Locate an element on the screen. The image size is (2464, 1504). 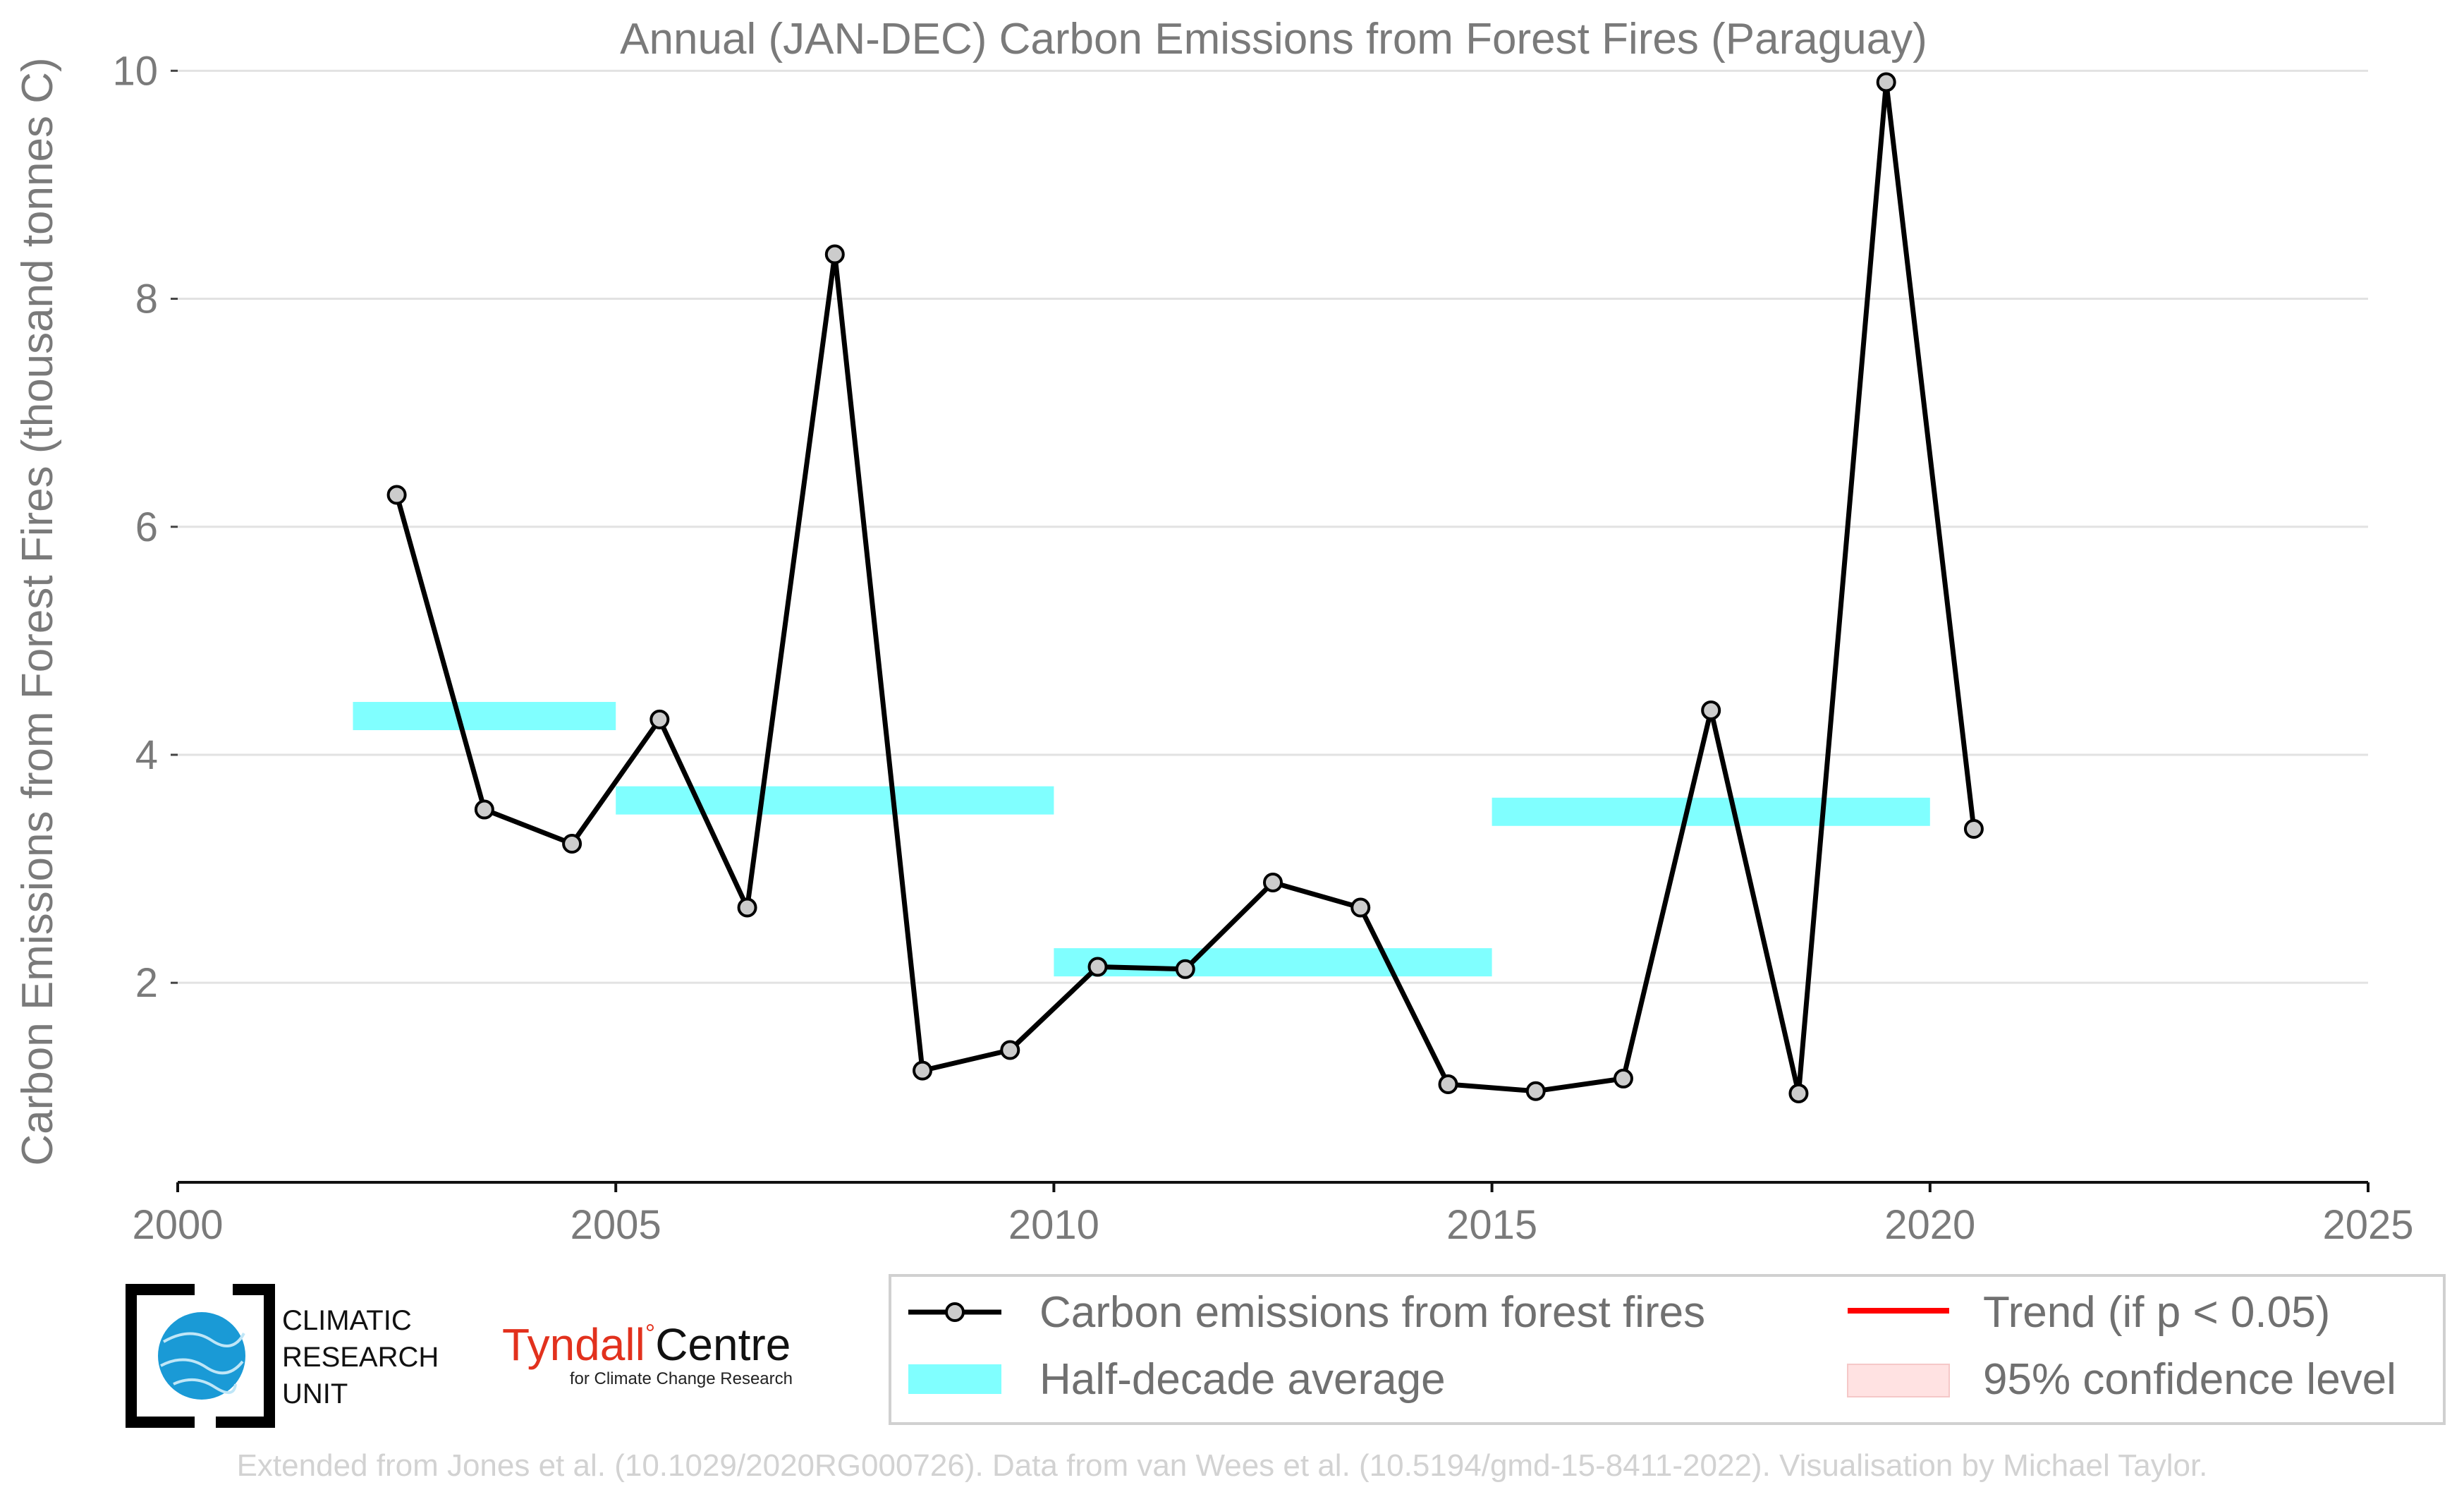
data-point-2007 is located at coordinates (835, 254).